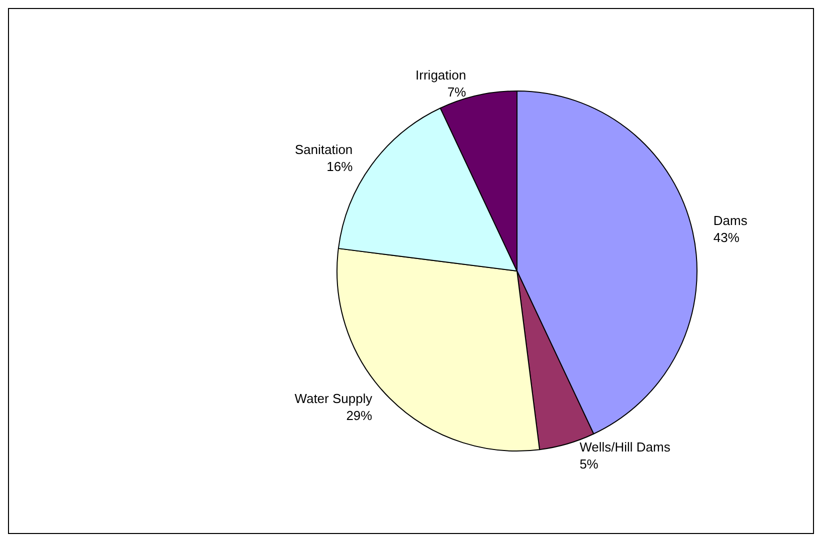 Image resolution: width=822 pixels, height=542 pixels. What do you see at coordinates (625, 446) in the screenshot?
I see `slice-label: Wells/Hill Dams` at bounding box center [625, 446].